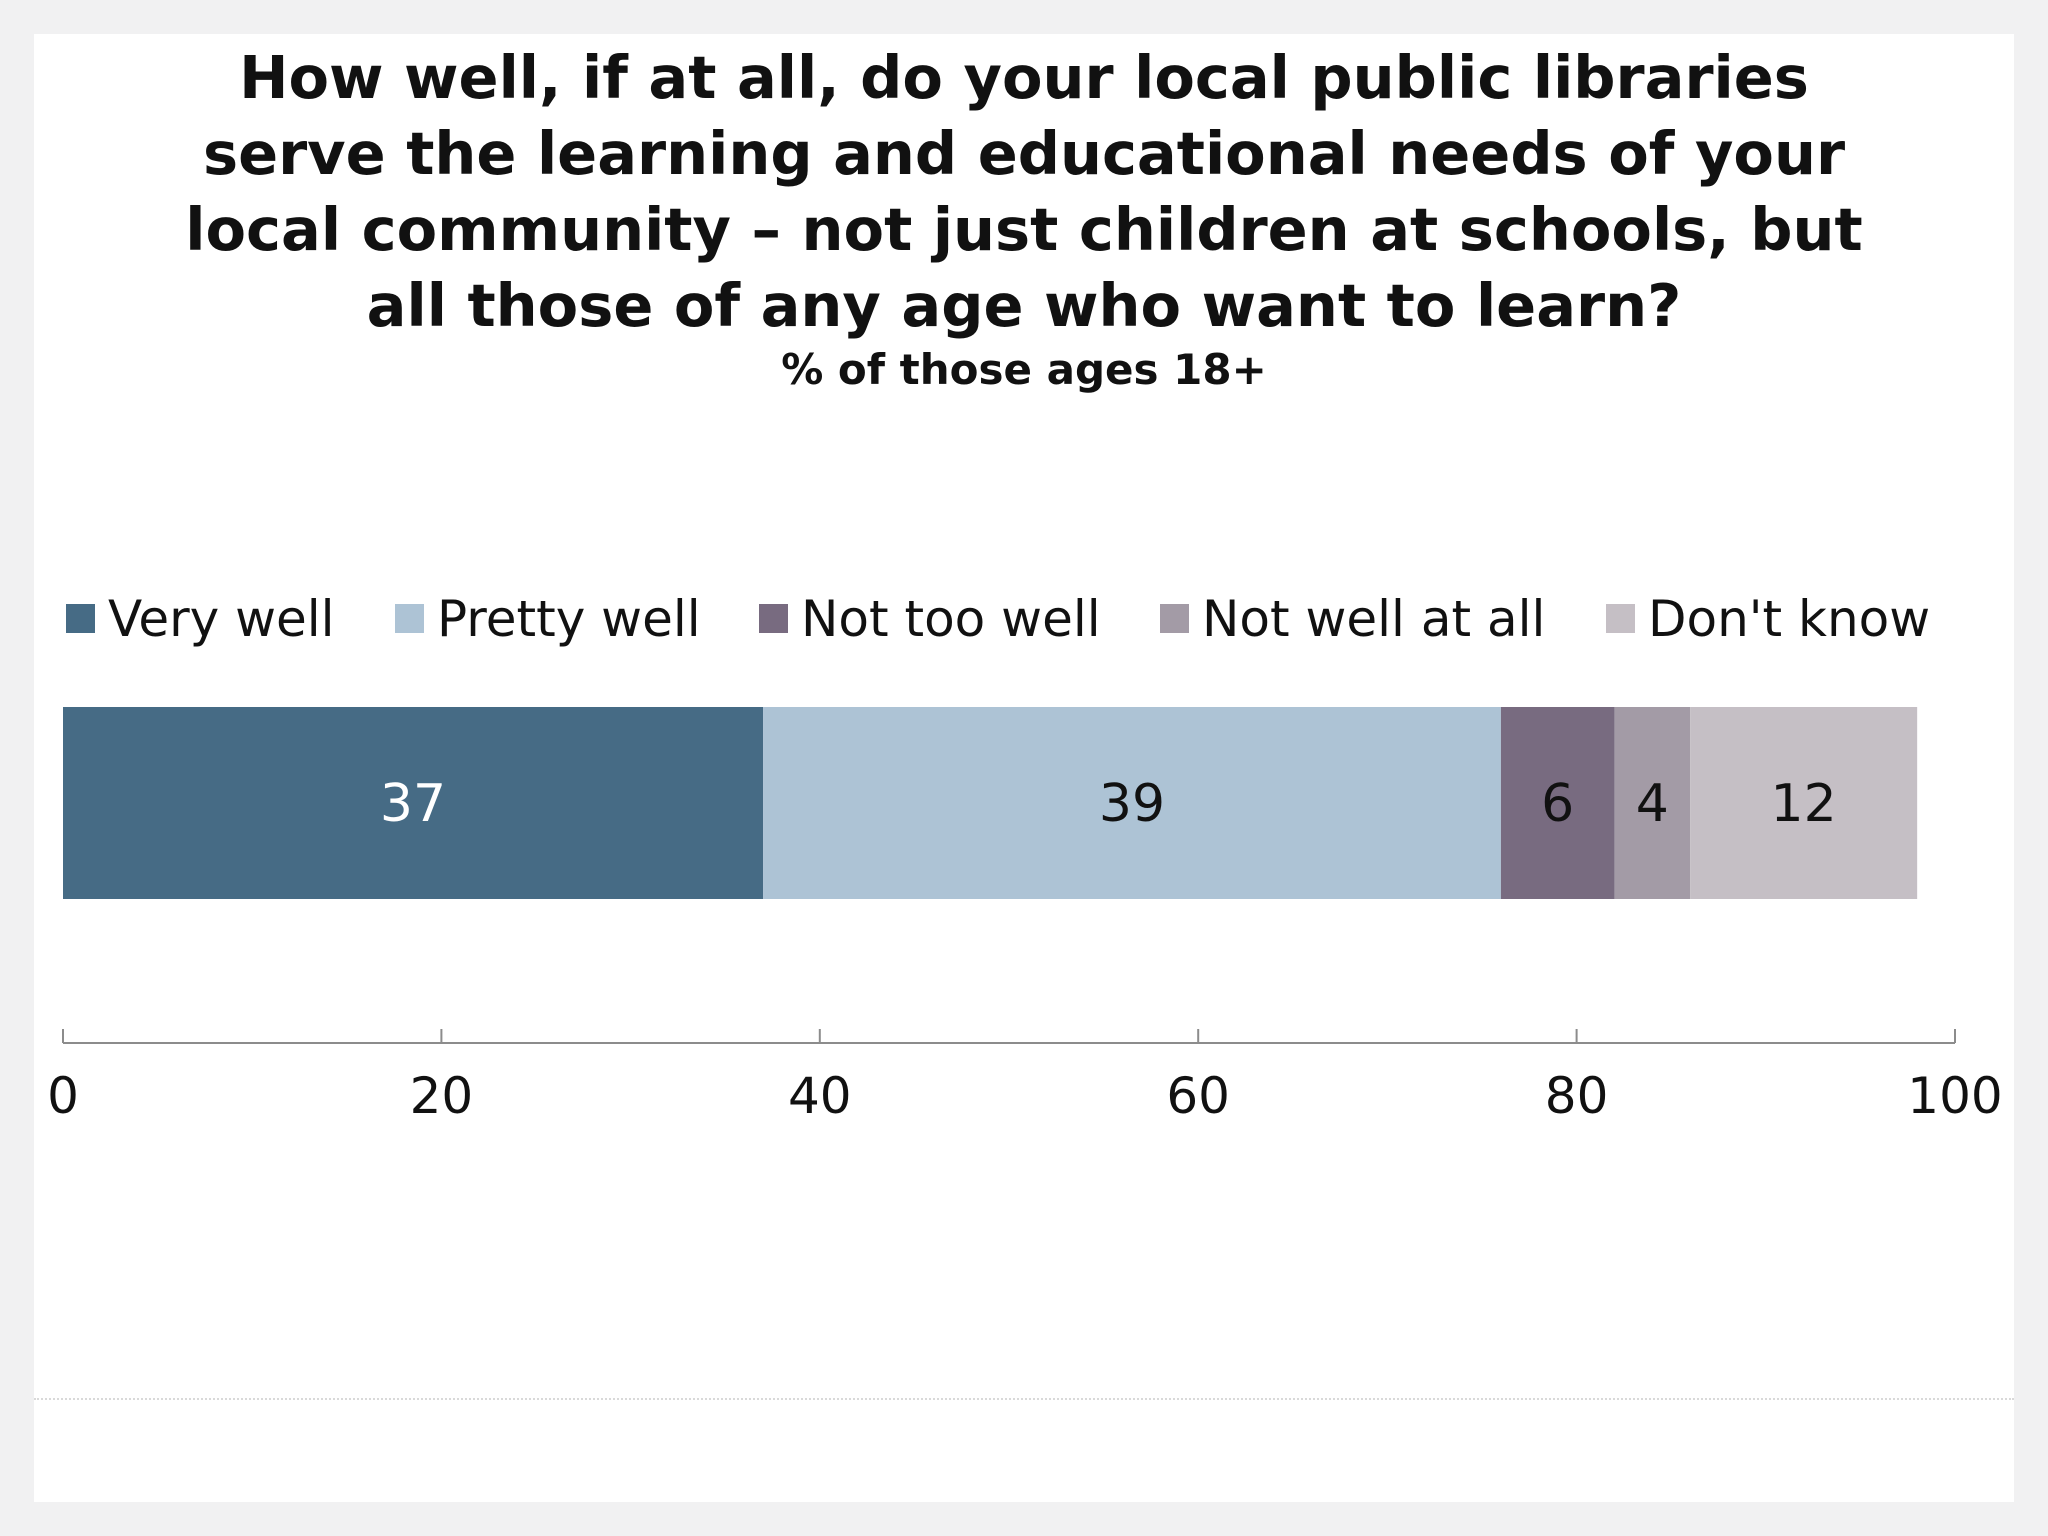 The image size is (2048, 1536). Describe the element at coordinates (1024, 305) in the screenshot. I see `chart-title-line: all those of any age who want to learn?` at that location.